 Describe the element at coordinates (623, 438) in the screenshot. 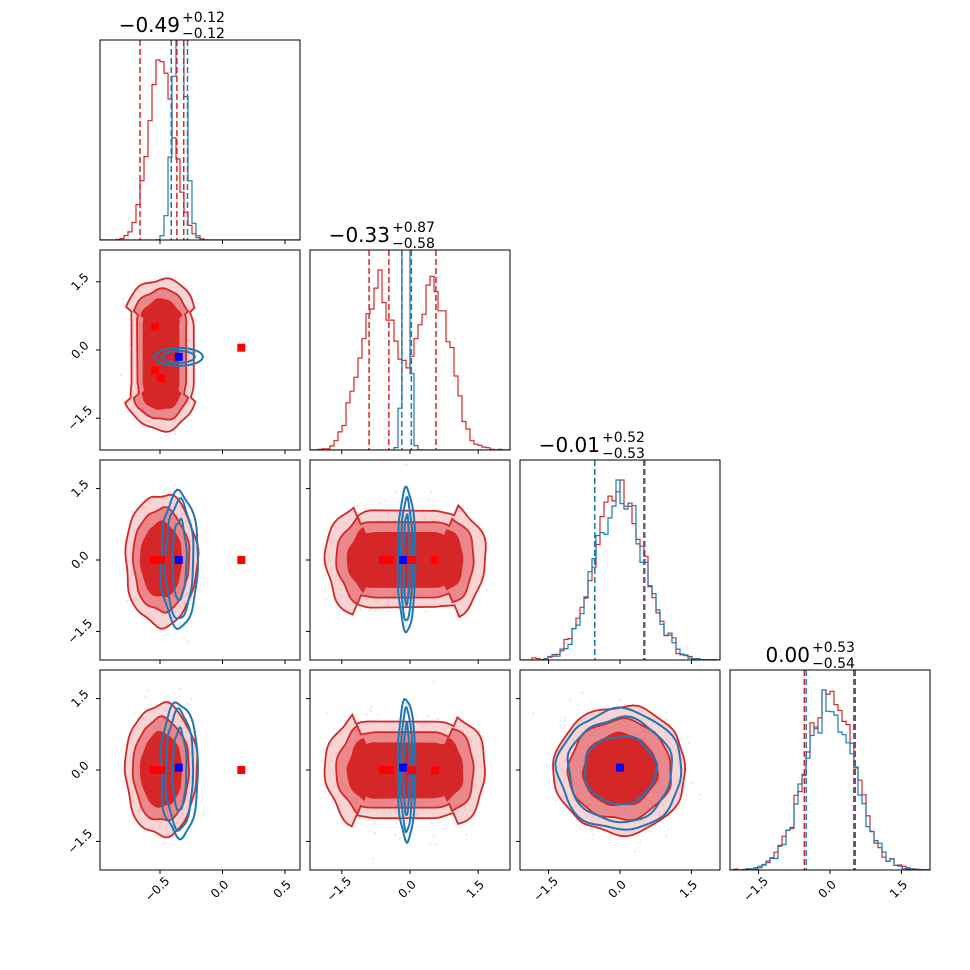

I see `panel-title-plus: +0.52` at that location.